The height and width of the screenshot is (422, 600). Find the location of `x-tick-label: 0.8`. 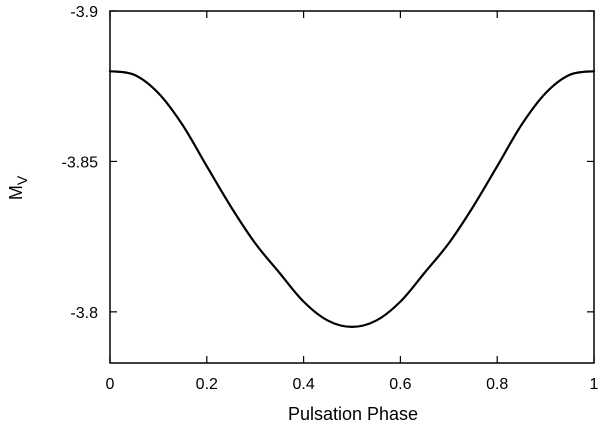

x-tick-label: 0.8 is located at coordinates (497, 384).